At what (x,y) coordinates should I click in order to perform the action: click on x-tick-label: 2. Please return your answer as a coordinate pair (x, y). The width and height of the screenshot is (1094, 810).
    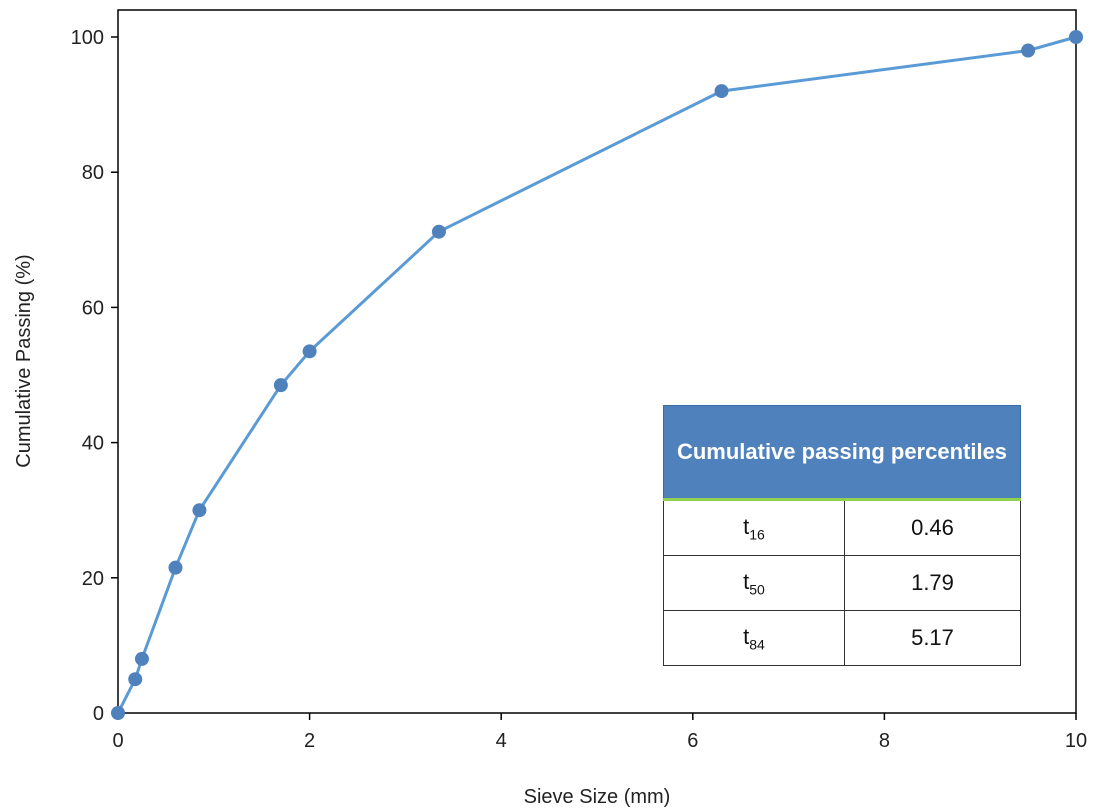
    Looking at the image, I should click on (309, 741).